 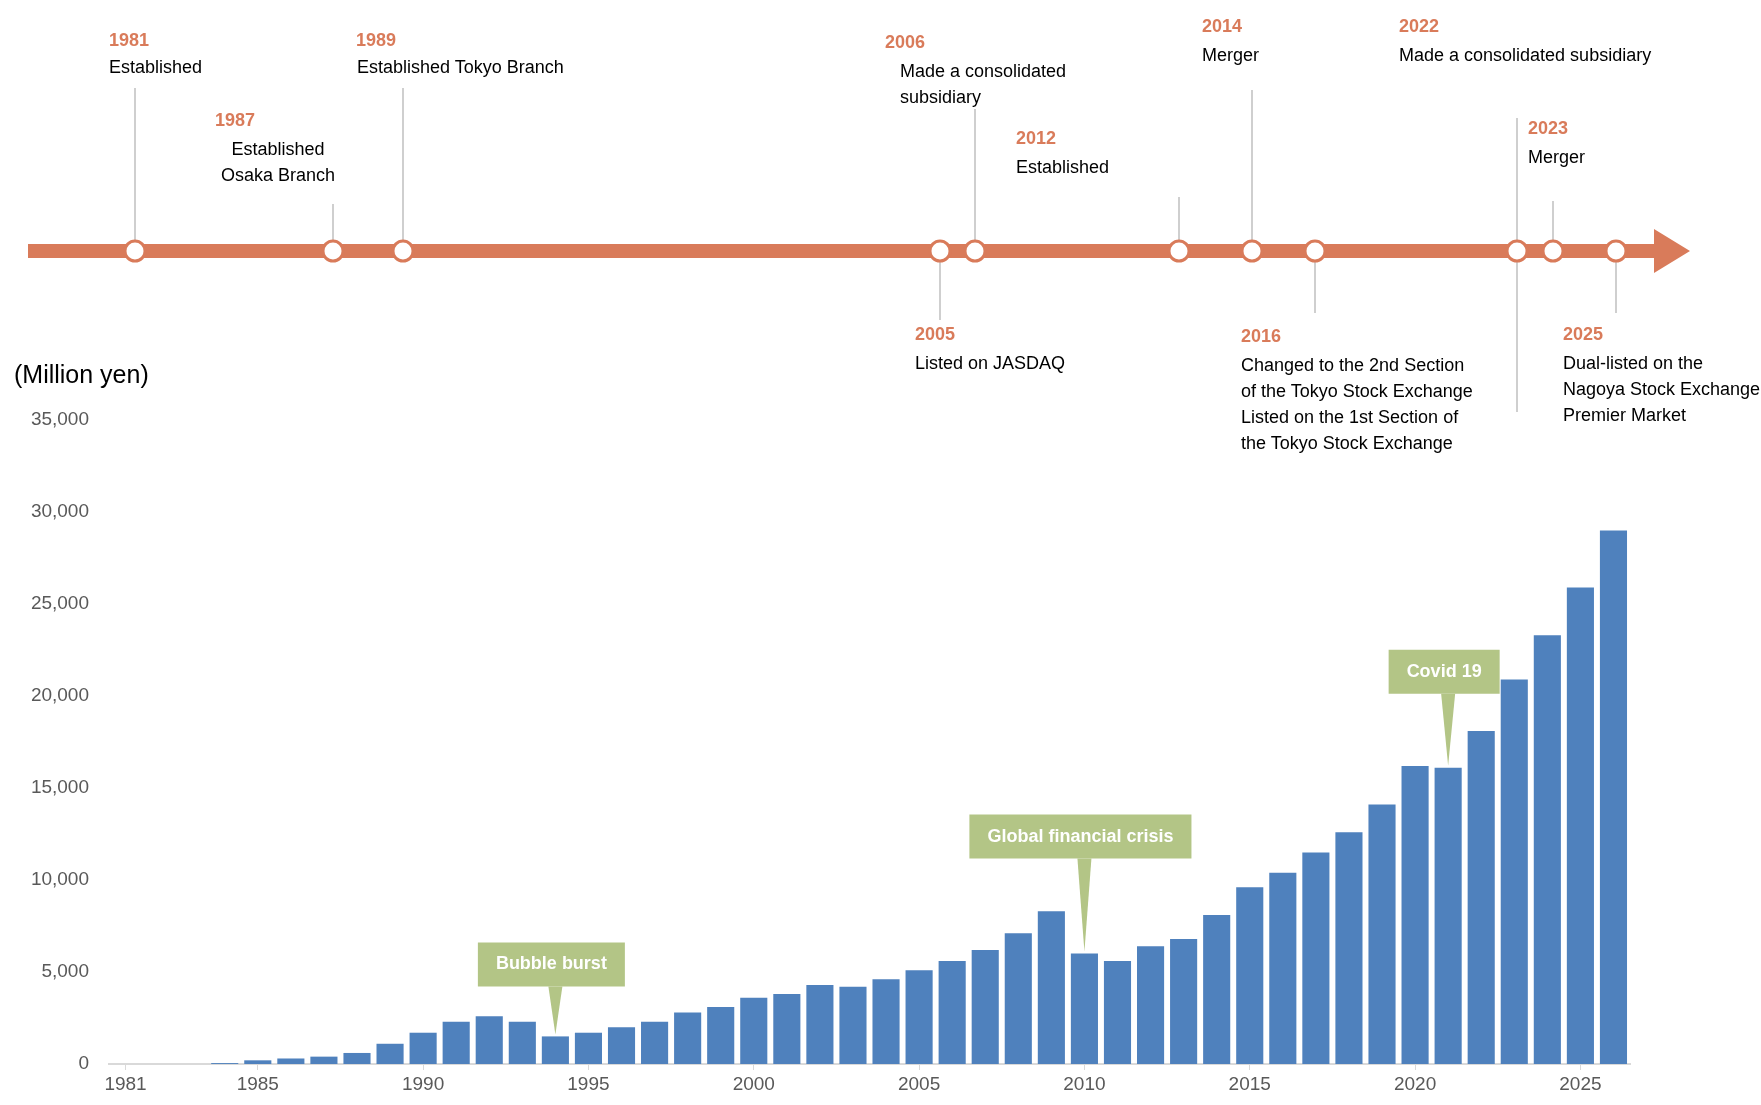 What do you see at coordinates (257, 1083) in the screenshot?
I see `x-tick-label: 1985` at bounding box center [257, 1083].